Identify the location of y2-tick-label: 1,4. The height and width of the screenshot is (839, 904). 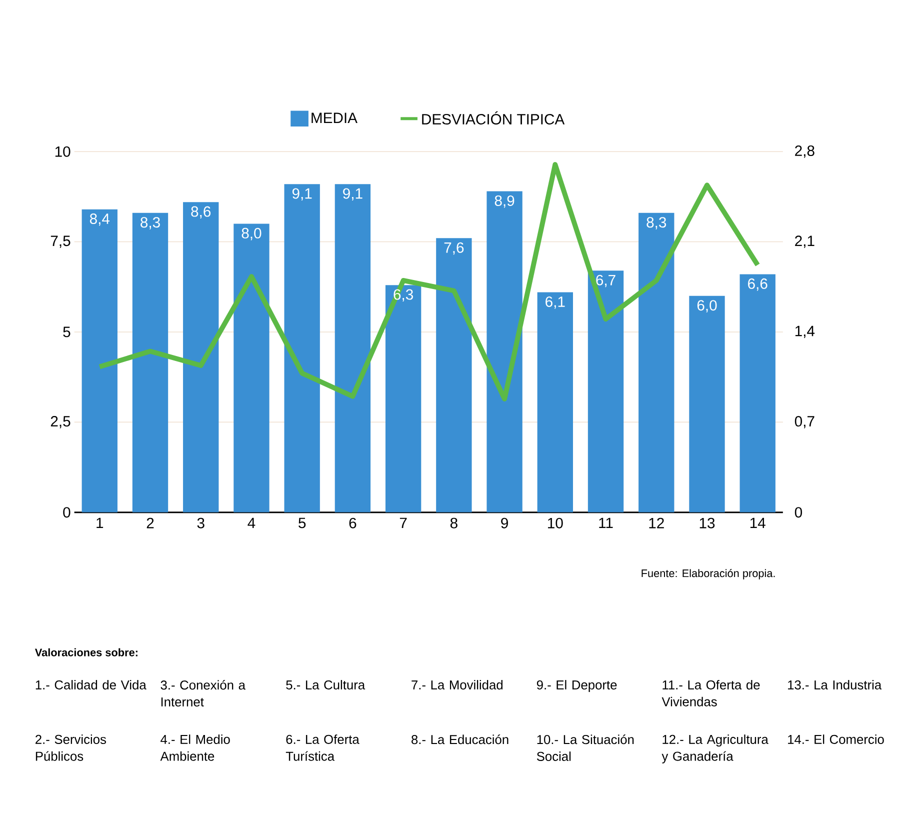
(805, 332).